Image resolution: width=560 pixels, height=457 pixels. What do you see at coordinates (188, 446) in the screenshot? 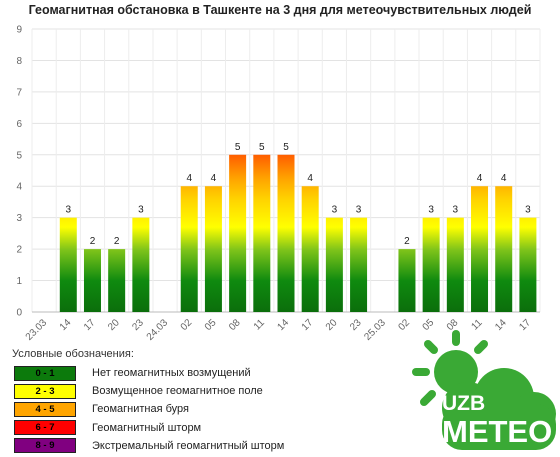
I see `legend-label: Экстремальный геомагнитный шторм` at bounding box center [188, 446].